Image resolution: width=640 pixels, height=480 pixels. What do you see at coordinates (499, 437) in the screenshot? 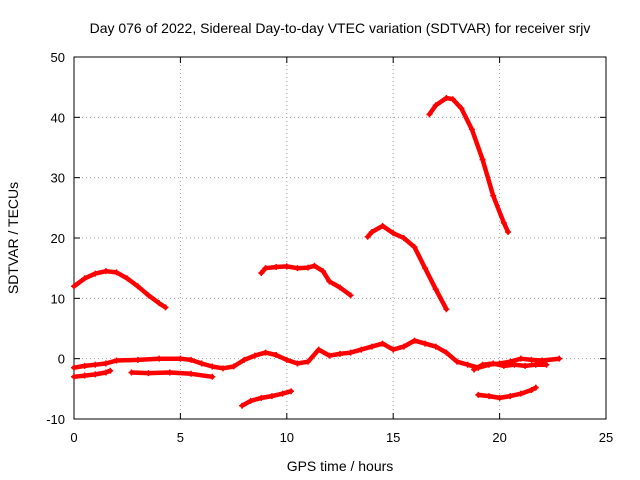
I see `x-tick-label: 20` at bounding box center [499, 437].